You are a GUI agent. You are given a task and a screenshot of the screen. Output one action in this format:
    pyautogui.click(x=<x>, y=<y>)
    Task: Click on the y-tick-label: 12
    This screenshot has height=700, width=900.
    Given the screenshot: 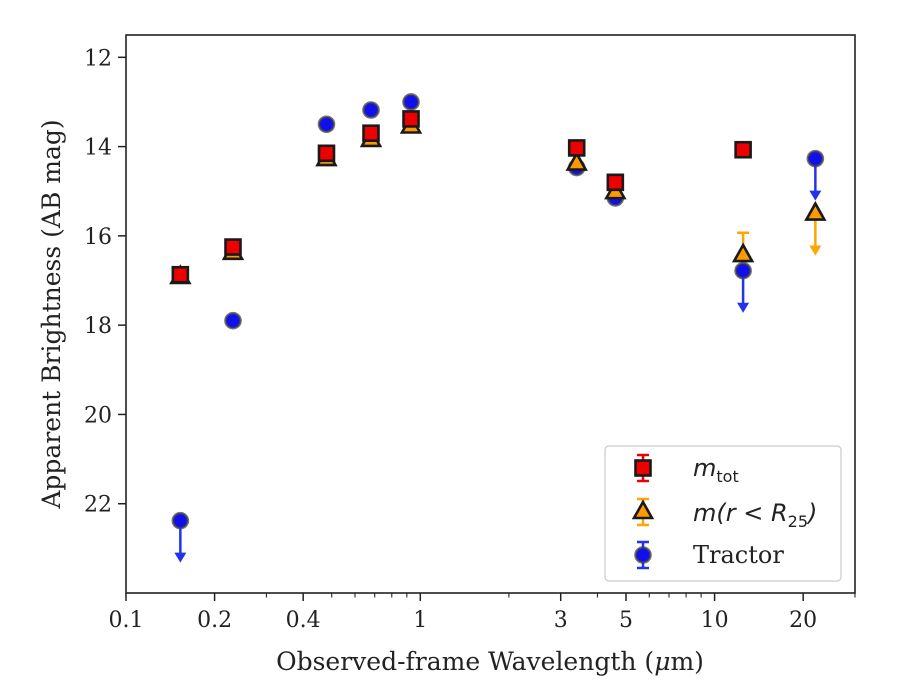 What is the action you would take?
    pyautogui.click(x=98, y=58)
    